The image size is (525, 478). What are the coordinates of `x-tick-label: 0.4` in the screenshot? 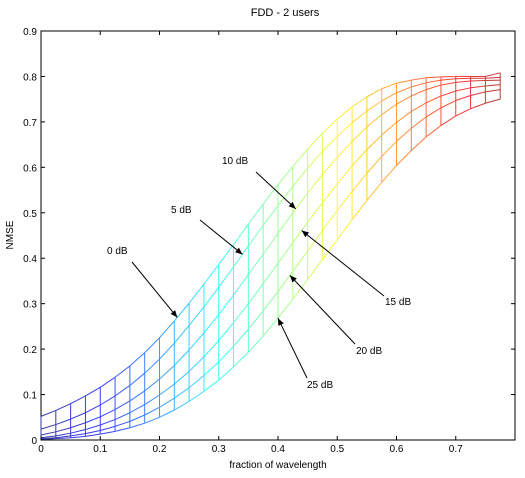 It's located at (278, 449).